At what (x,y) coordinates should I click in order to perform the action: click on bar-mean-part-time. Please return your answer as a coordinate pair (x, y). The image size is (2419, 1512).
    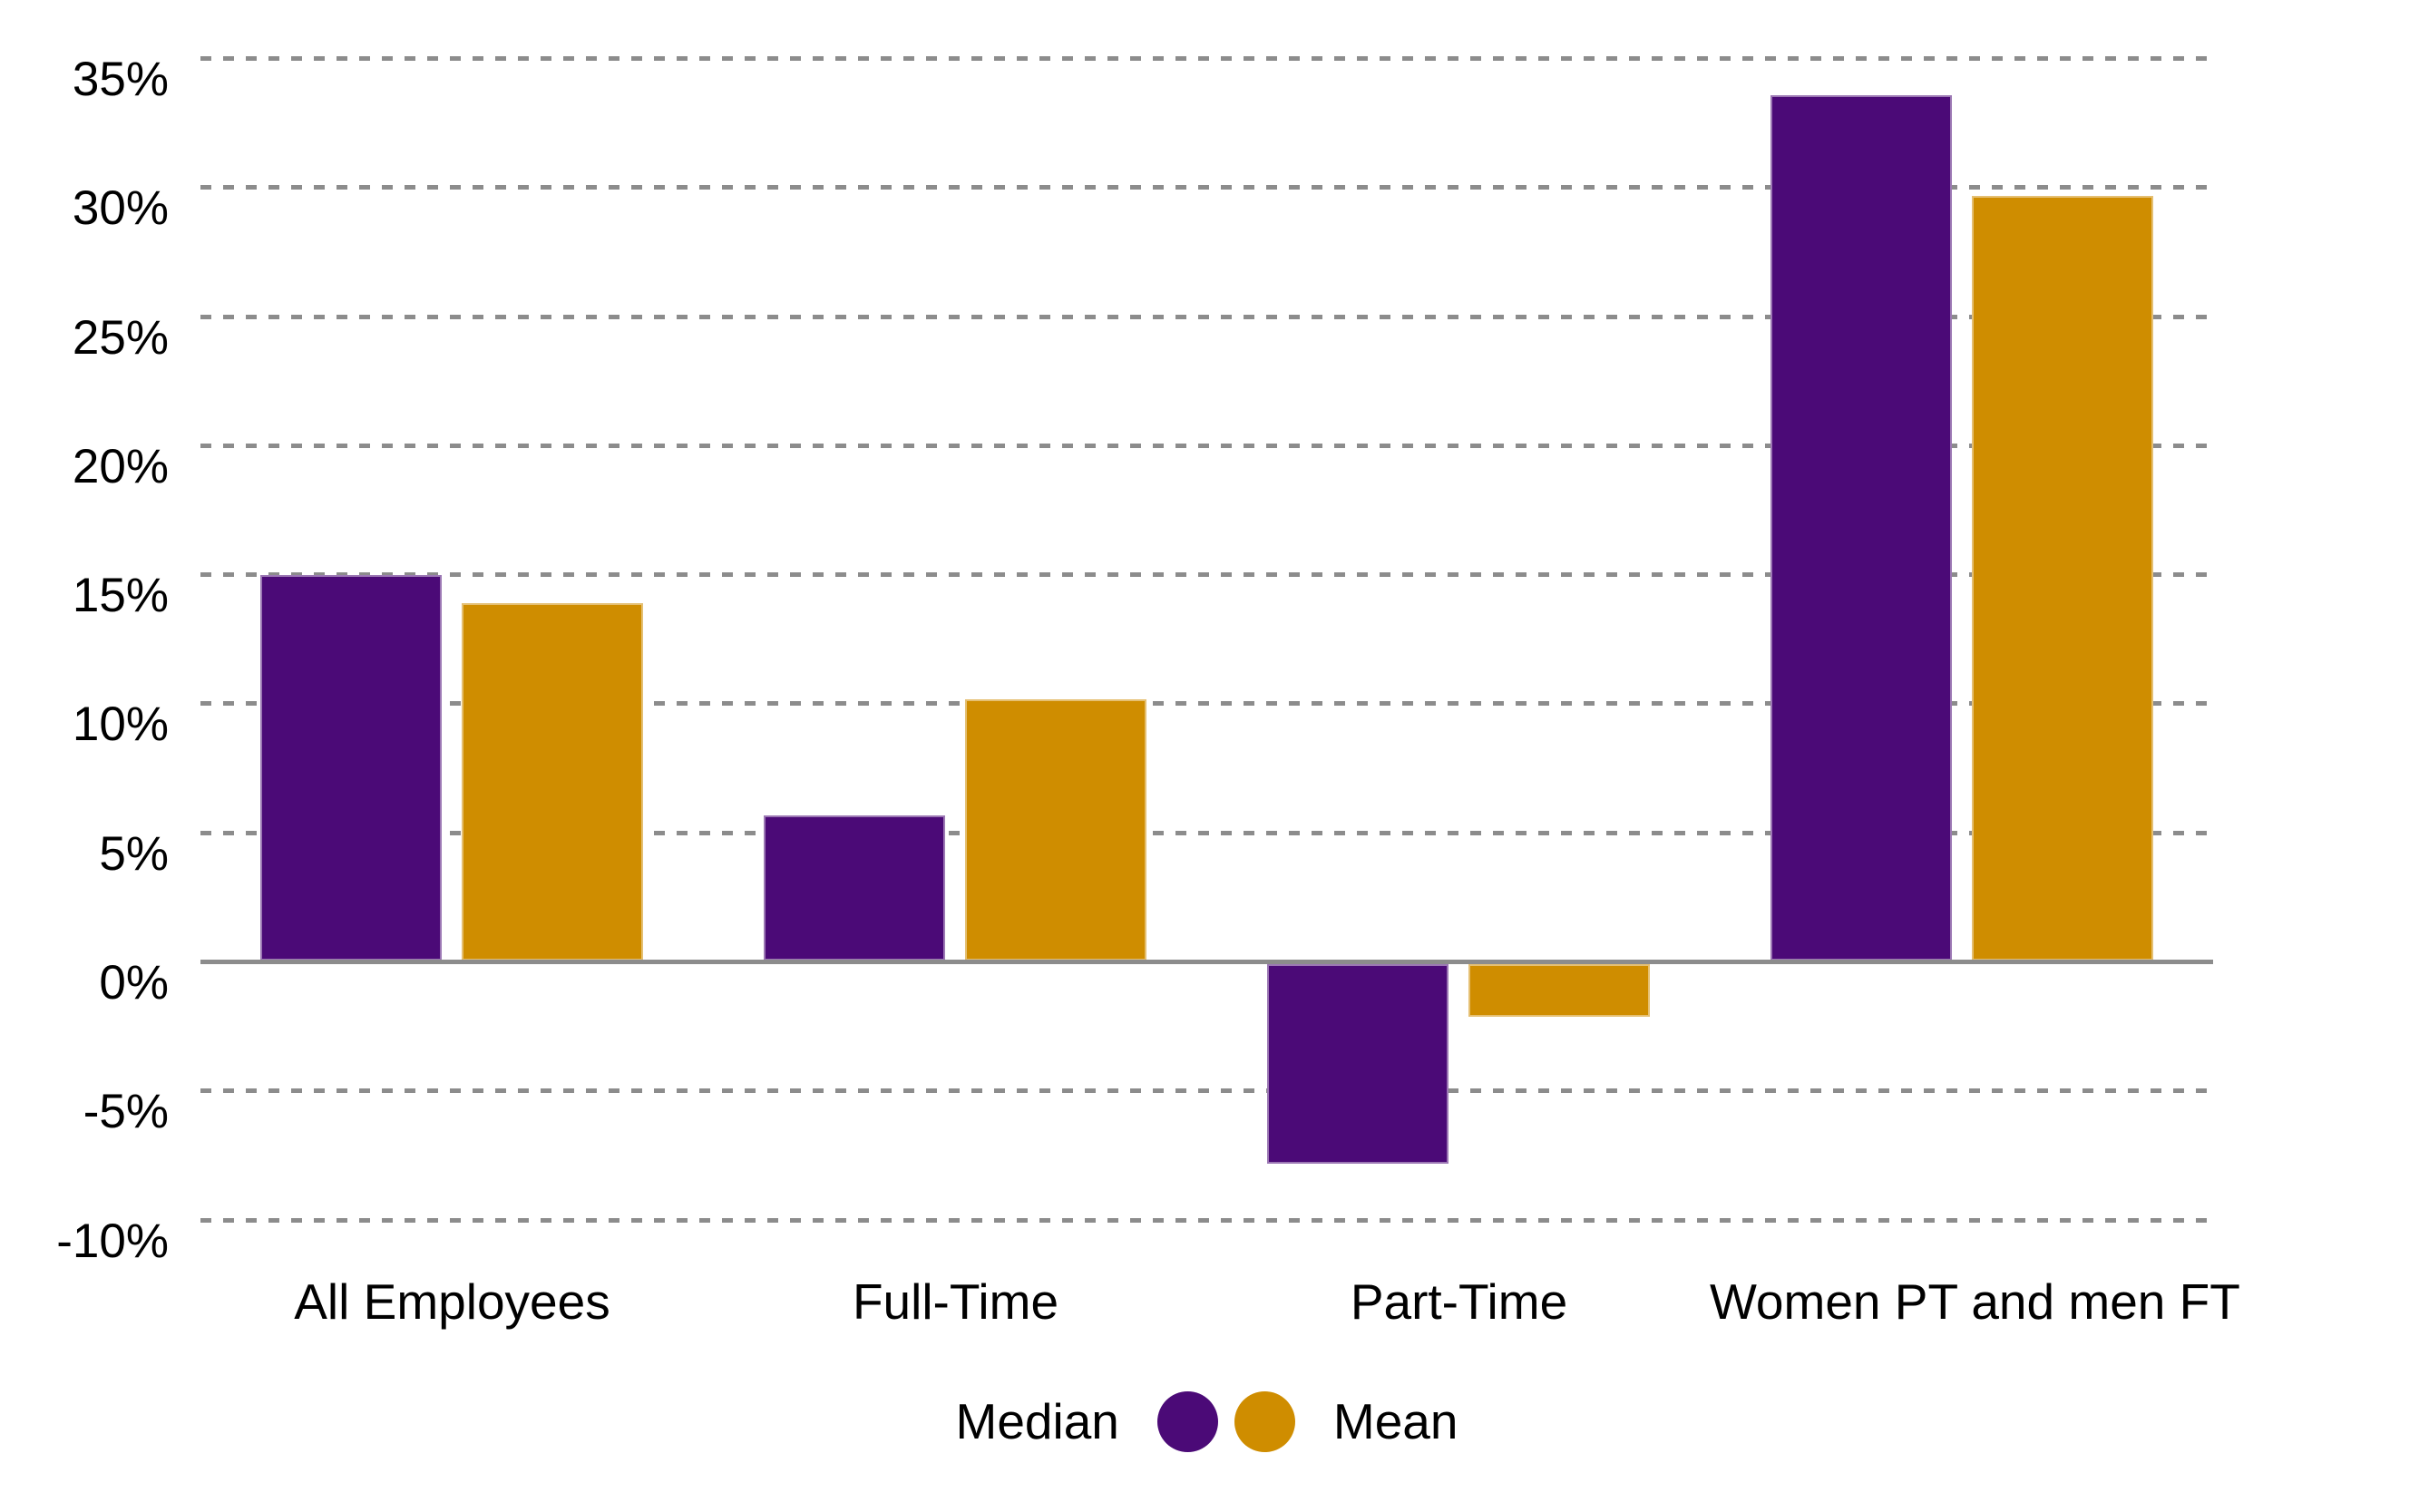
    Looking at the image, I should click on (1559, 990).